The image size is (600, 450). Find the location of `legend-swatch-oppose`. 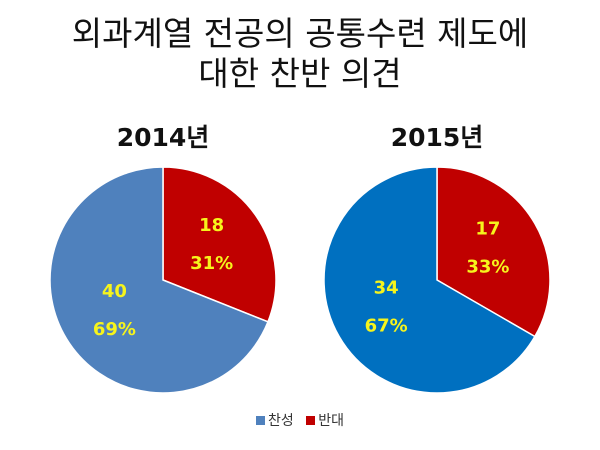

legend-swatch-oppose is located at coordinates (311, 420).